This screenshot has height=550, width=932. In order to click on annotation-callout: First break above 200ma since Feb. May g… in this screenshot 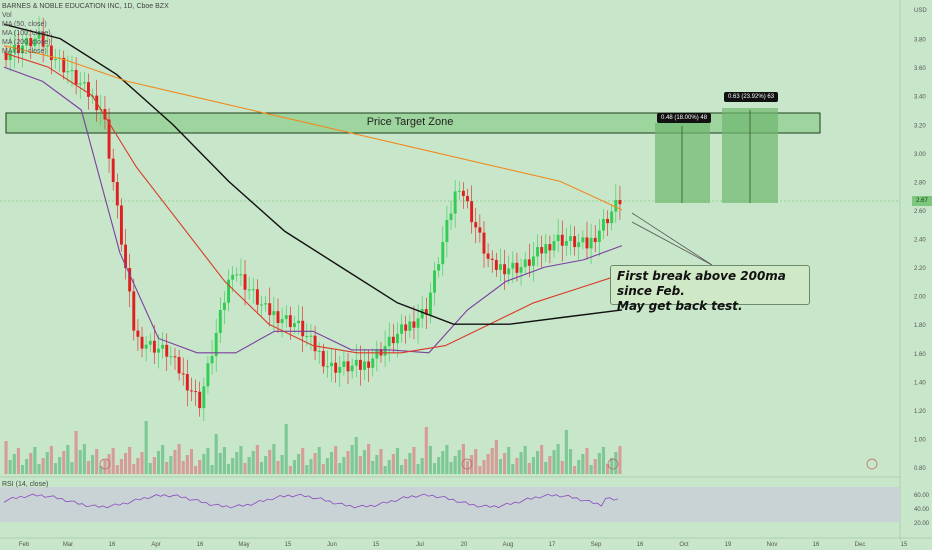, I will do `click(710, 289)`.